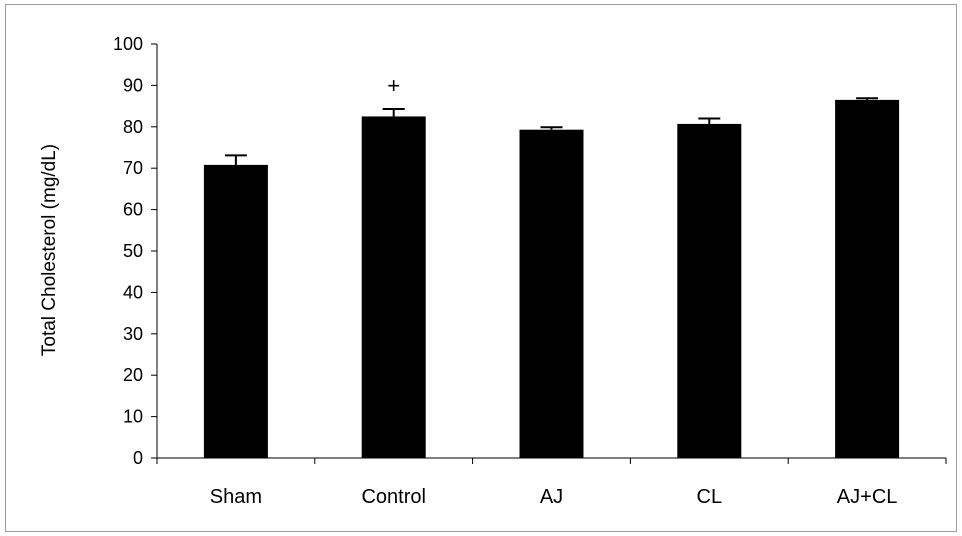 This screenshot has width=962, height=536. I want to click on x-category-label: Control, so click(393, 497).